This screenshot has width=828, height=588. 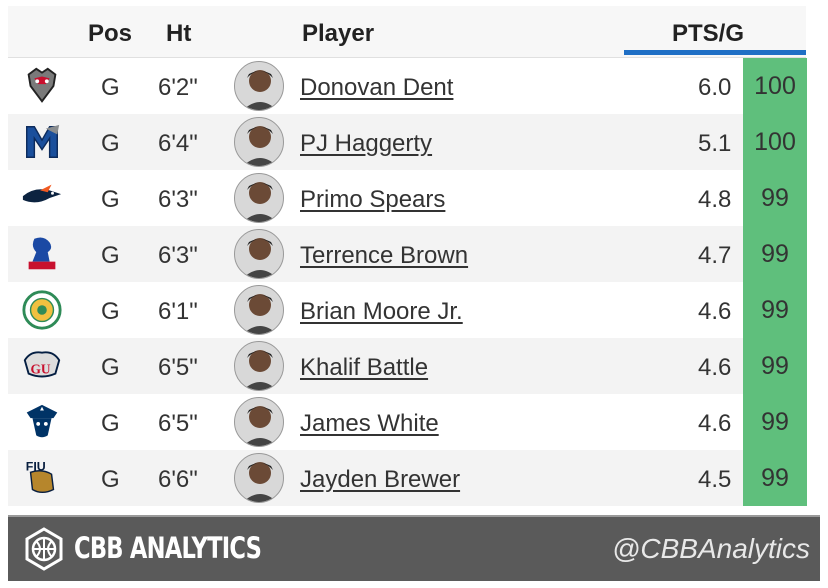 I want to click on pts-per-game-cell: 4.5, so click(x=715, y=479).